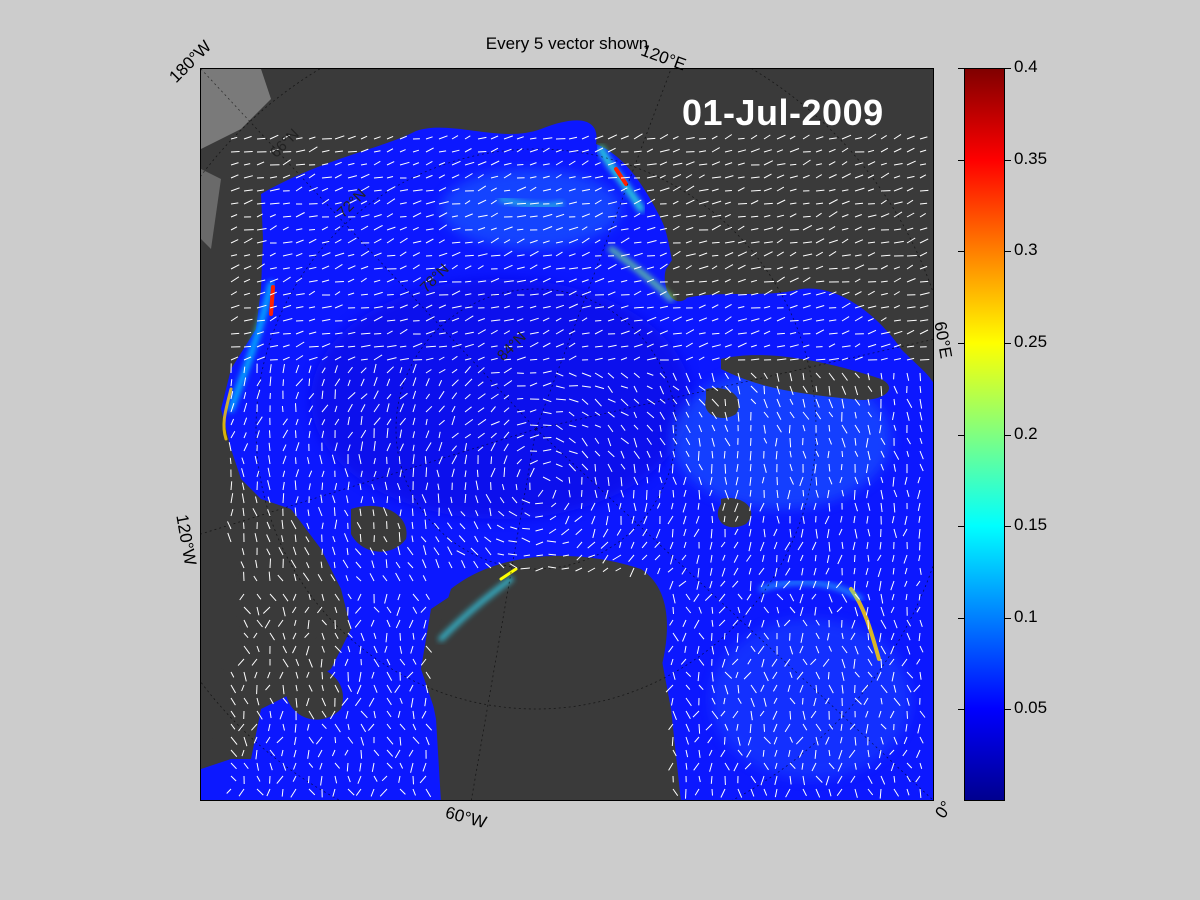 This screenshot has height=900, width=1200. What do you see at coordinates (1008, 251) in the screenshot?
I see `colorbar-tick` at bounding box center [1008, 251].